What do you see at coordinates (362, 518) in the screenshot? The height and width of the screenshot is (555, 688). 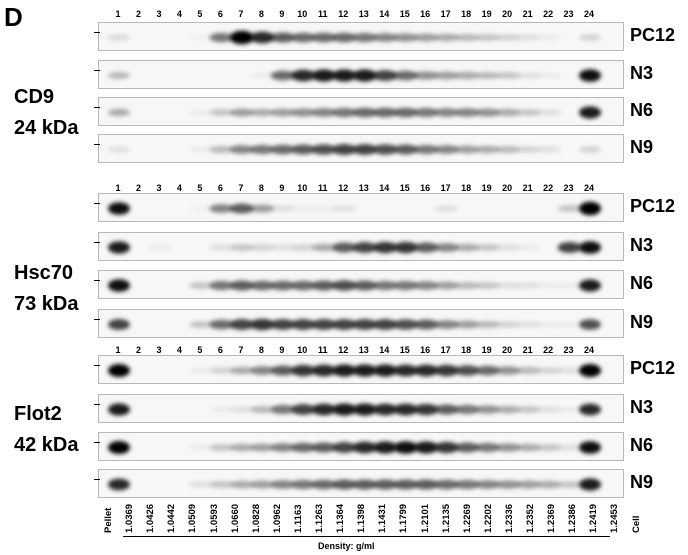 I see `density-label: 1.1398` at bounding box center [362, 518].